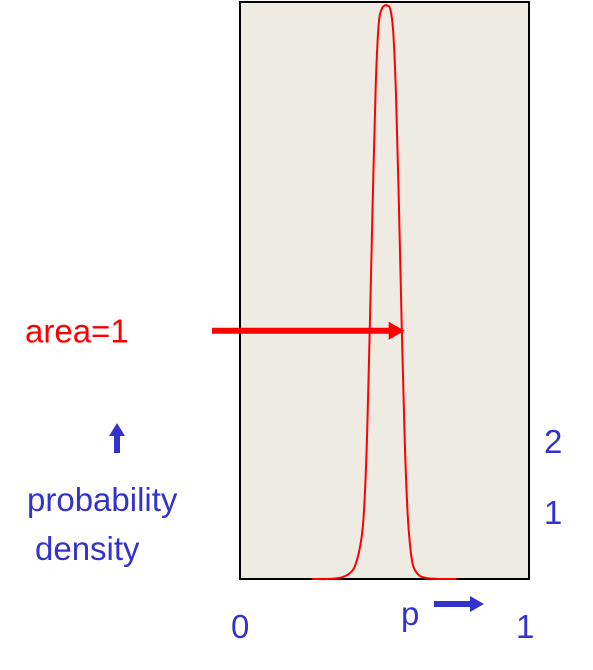 The image size is (593, 670). What do you see at coordinates (87, 548) in the screenshot?
I see `y-axis-label-line2: density` at bounding box center [87, 548].